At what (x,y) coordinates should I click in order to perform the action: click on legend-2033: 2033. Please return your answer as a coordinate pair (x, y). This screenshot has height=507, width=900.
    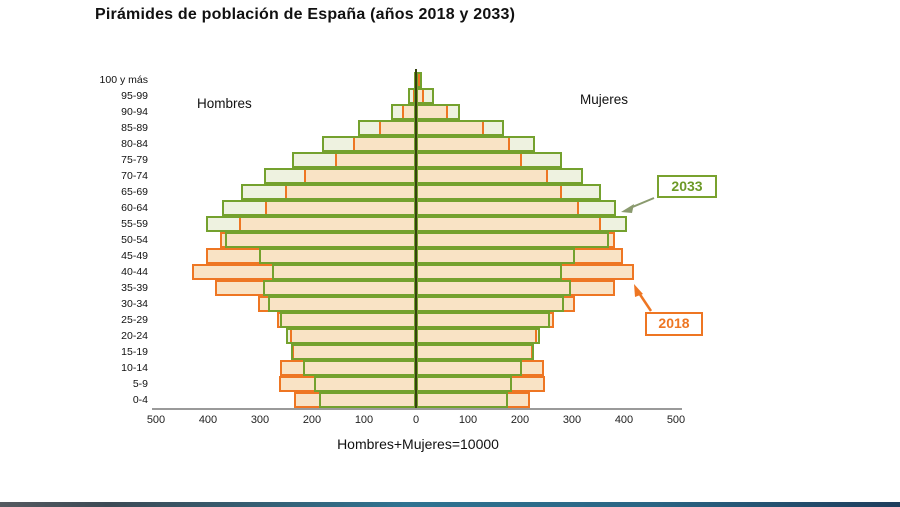
    Looking at the image, I should click on (687, 186).